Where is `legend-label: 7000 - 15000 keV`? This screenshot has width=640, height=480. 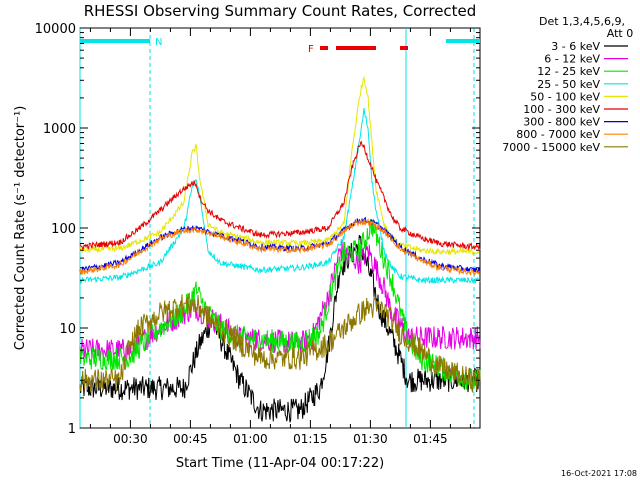 legend-label: 7000 - 15000 keV is located at coordinates (551, 147).